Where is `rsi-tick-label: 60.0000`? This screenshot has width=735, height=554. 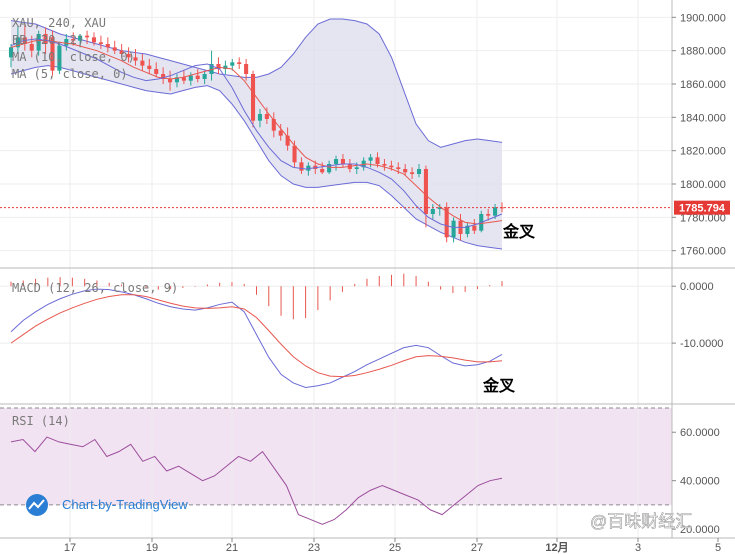 rsi-tick-label: 60.0000 is located at coordinates (700, 433).